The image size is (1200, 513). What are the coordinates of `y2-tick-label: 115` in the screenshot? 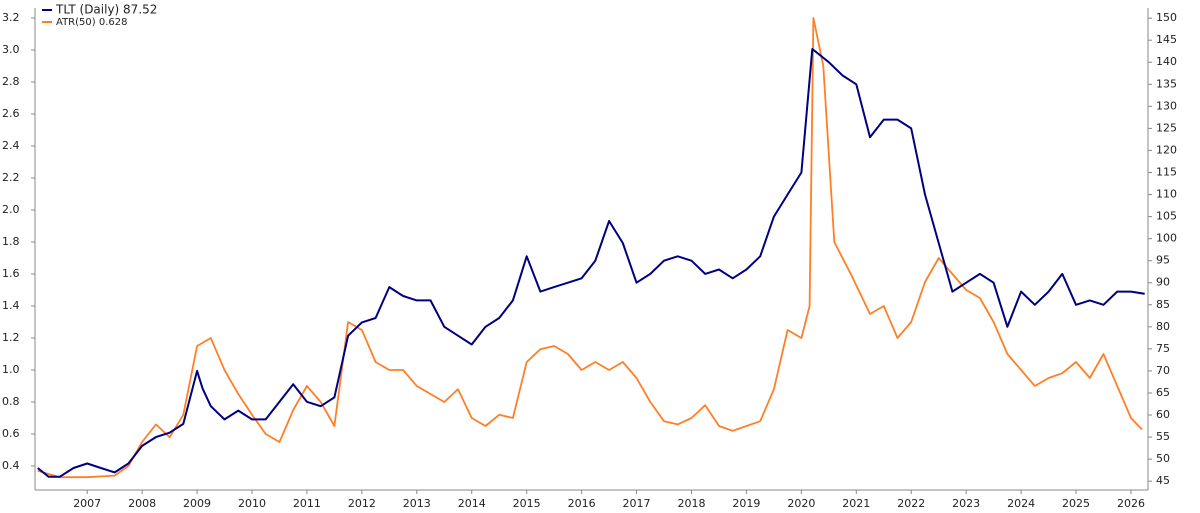 It's located at (1166, 171).